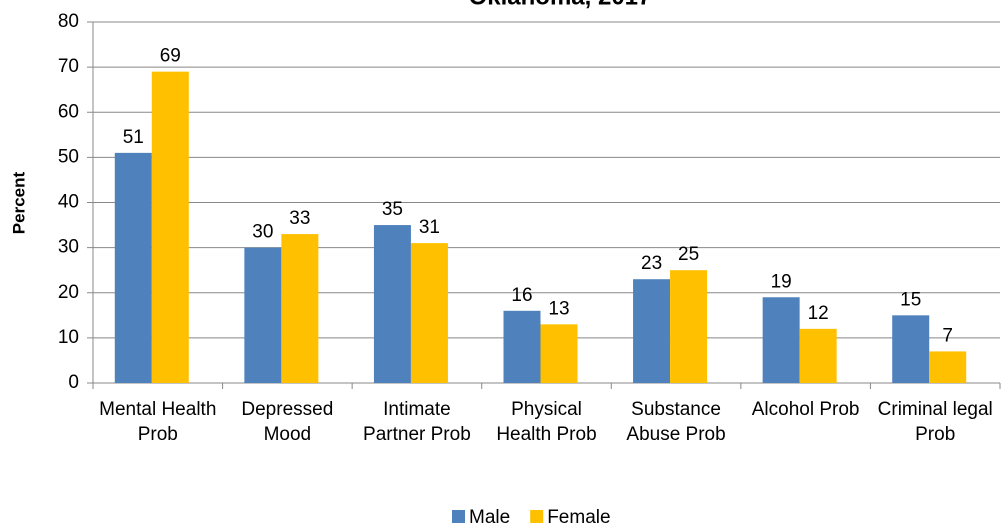 The image size is (1006, 527). Describe the element at coordinates (68, 21) in the screenshot. I see `y-tick-label: 80` at that location.